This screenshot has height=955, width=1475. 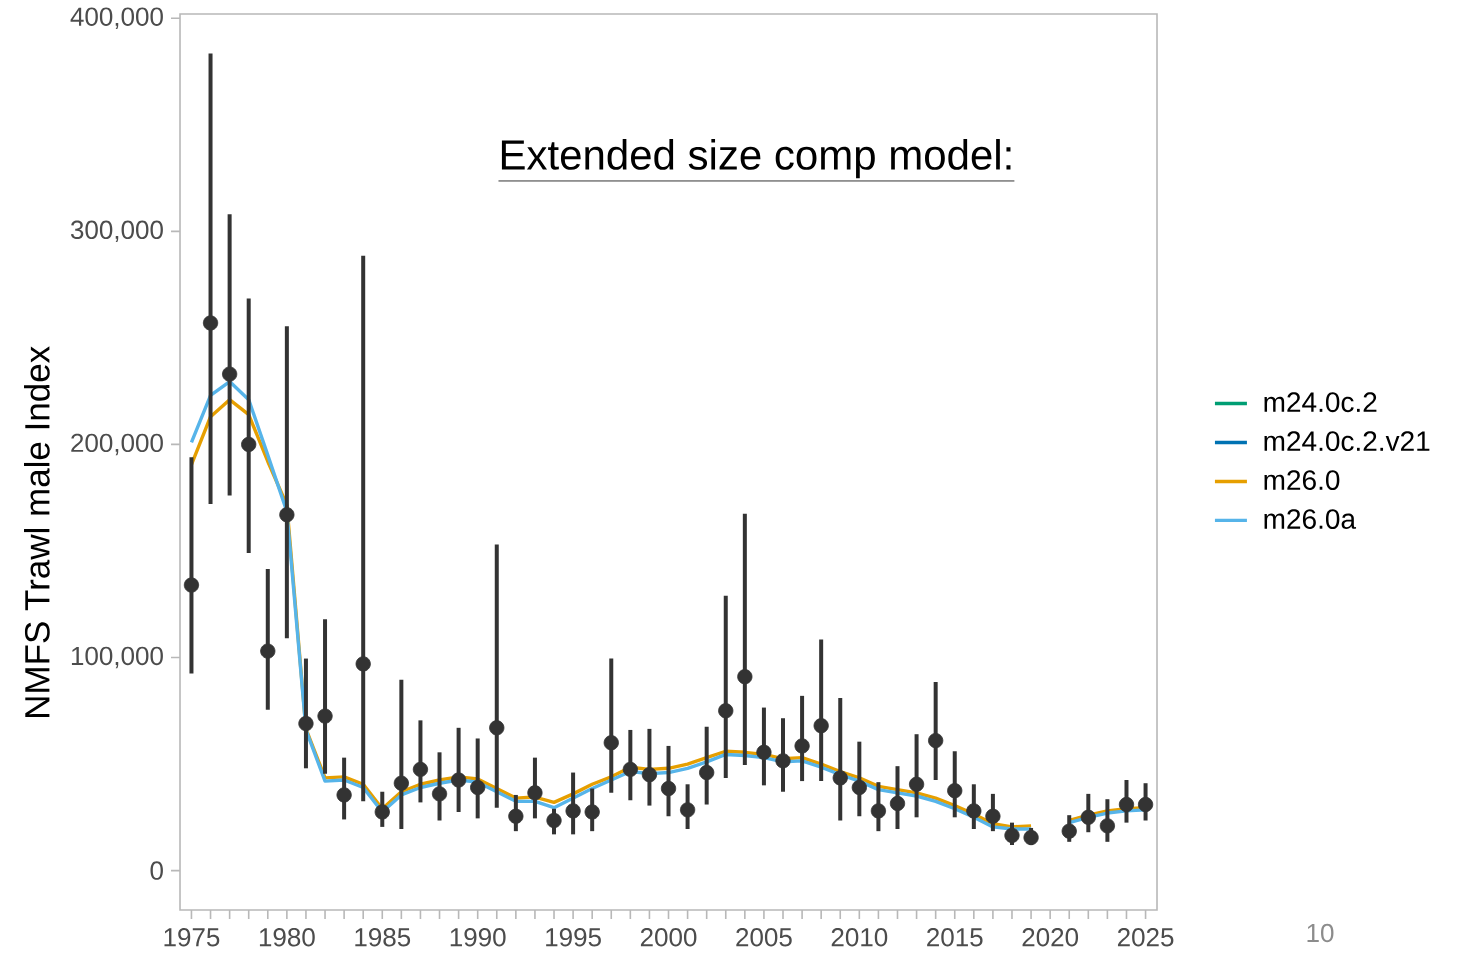 I want to click on x-tick-label: 1985, so click(x=383, y=937).